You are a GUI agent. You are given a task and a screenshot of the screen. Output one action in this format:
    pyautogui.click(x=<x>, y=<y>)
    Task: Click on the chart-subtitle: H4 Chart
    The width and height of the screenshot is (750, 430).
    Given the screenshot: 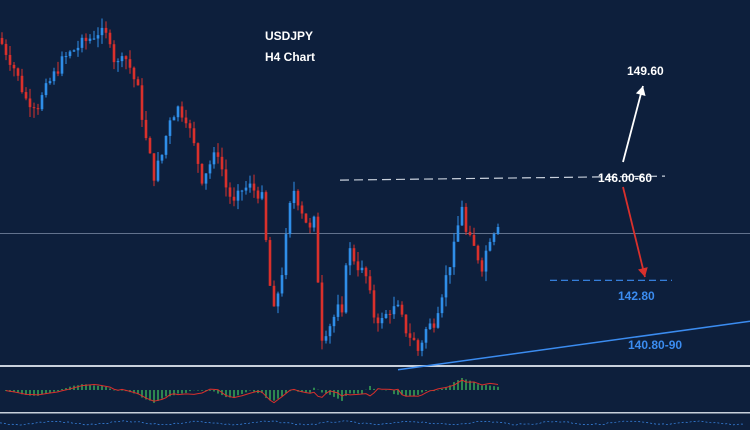 What is the action you would take?
    pyautogui.click(x=290, y=57)
    